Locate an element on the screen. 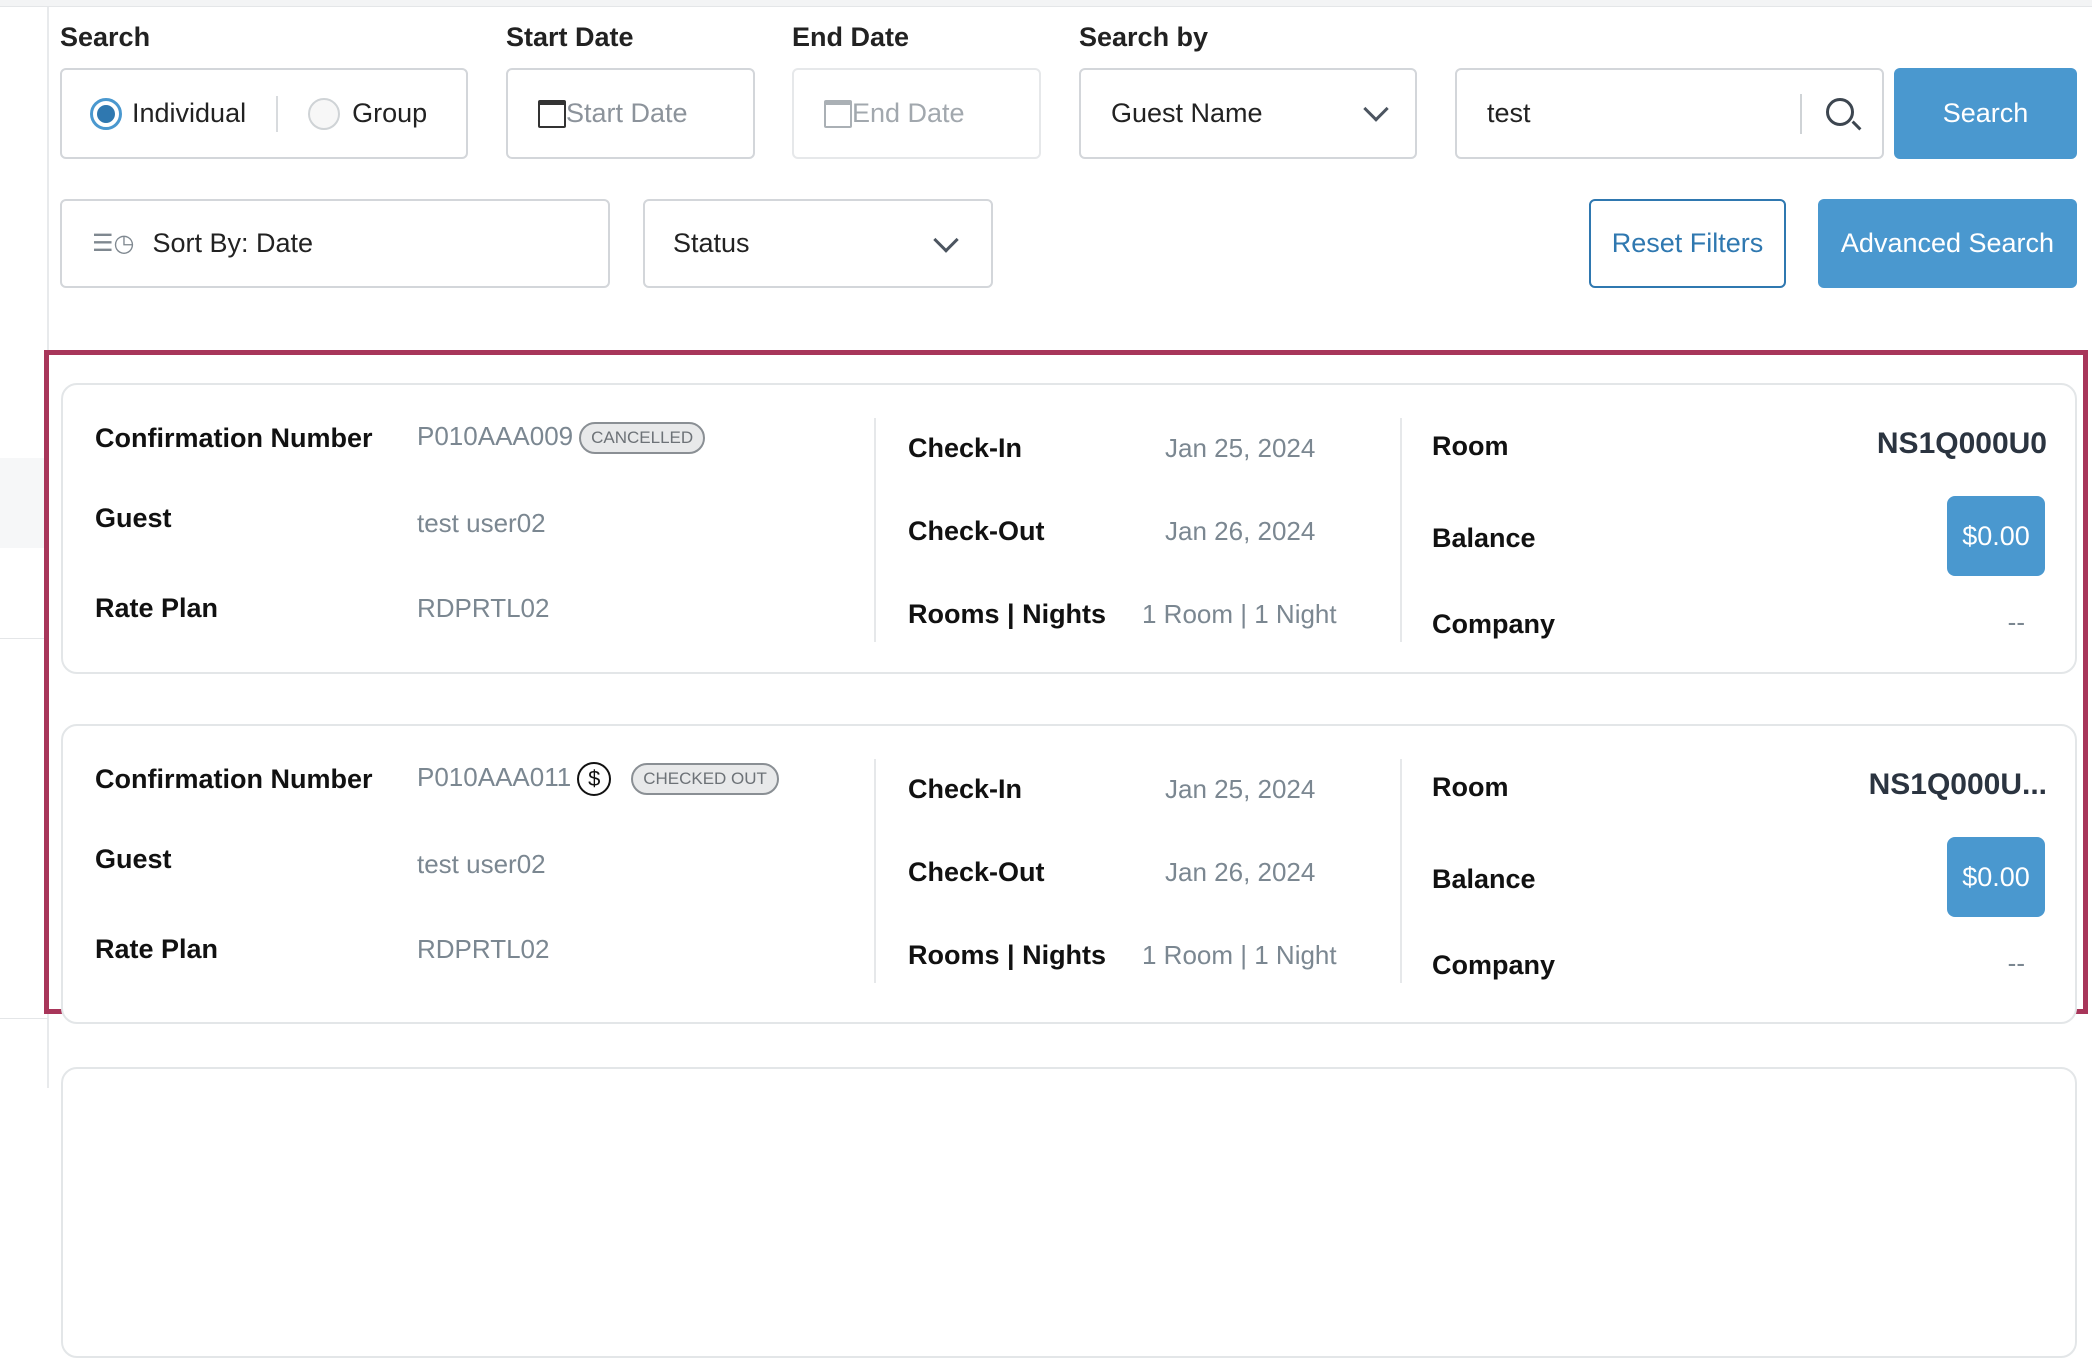  advanced-search-button: Advanced Search is located at coordinates (1947, 243).